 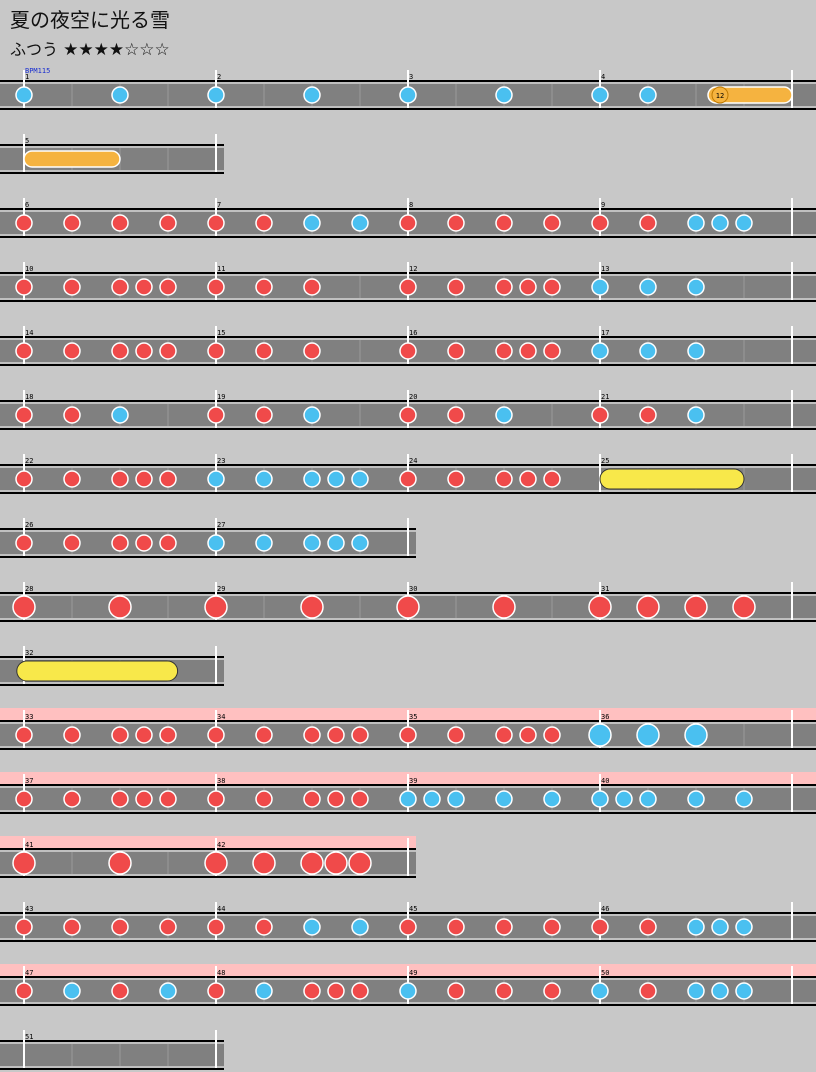 I want to click on chart-row: 26 27, so click(x=208, y=538).